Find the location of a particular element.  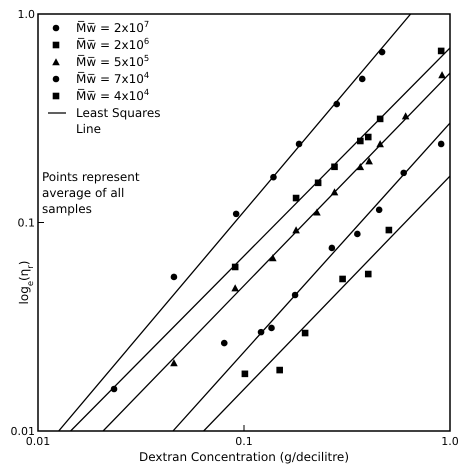

x-tick-label: 0.1 is located at coordinates (244, 441).